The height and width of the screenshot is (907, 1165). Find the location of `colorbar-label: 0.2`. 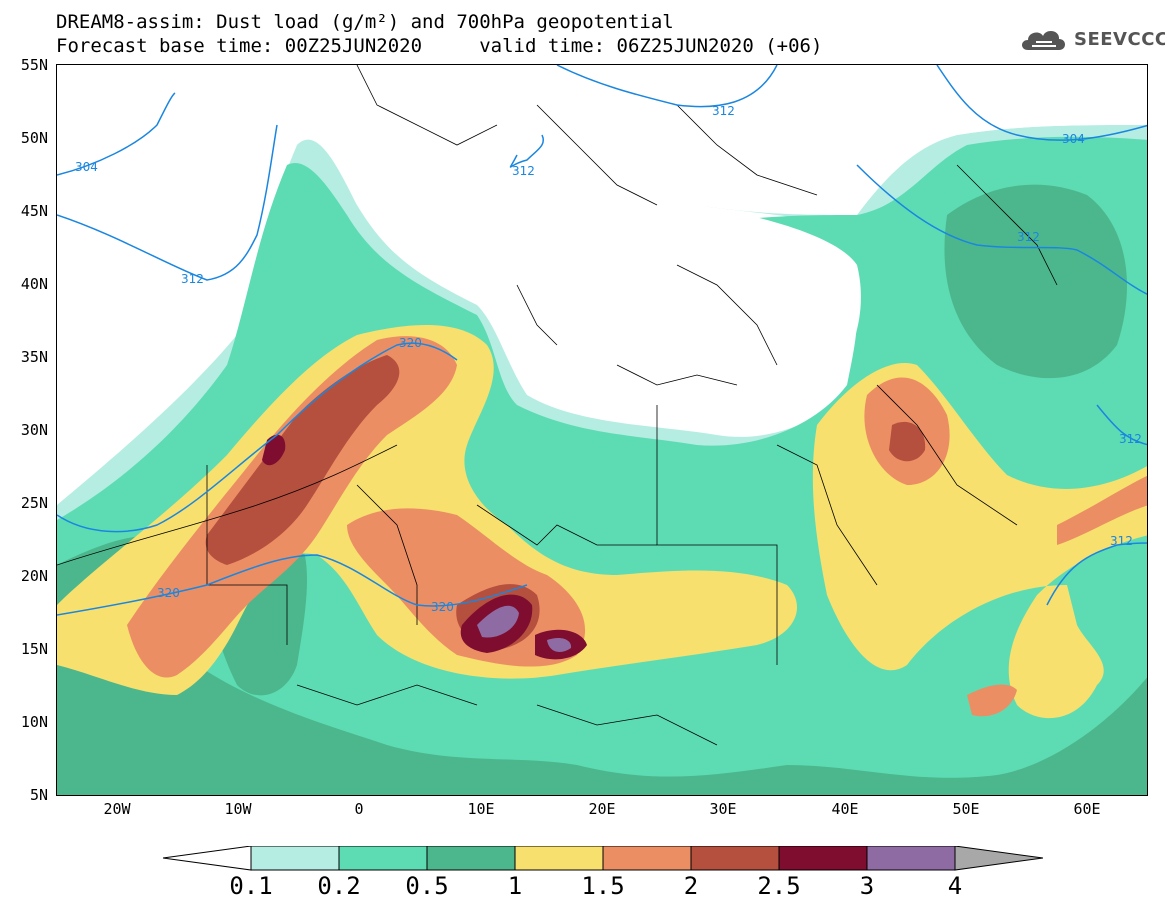

colorbar-label: 0.2 is located at coordinates (339, 886).